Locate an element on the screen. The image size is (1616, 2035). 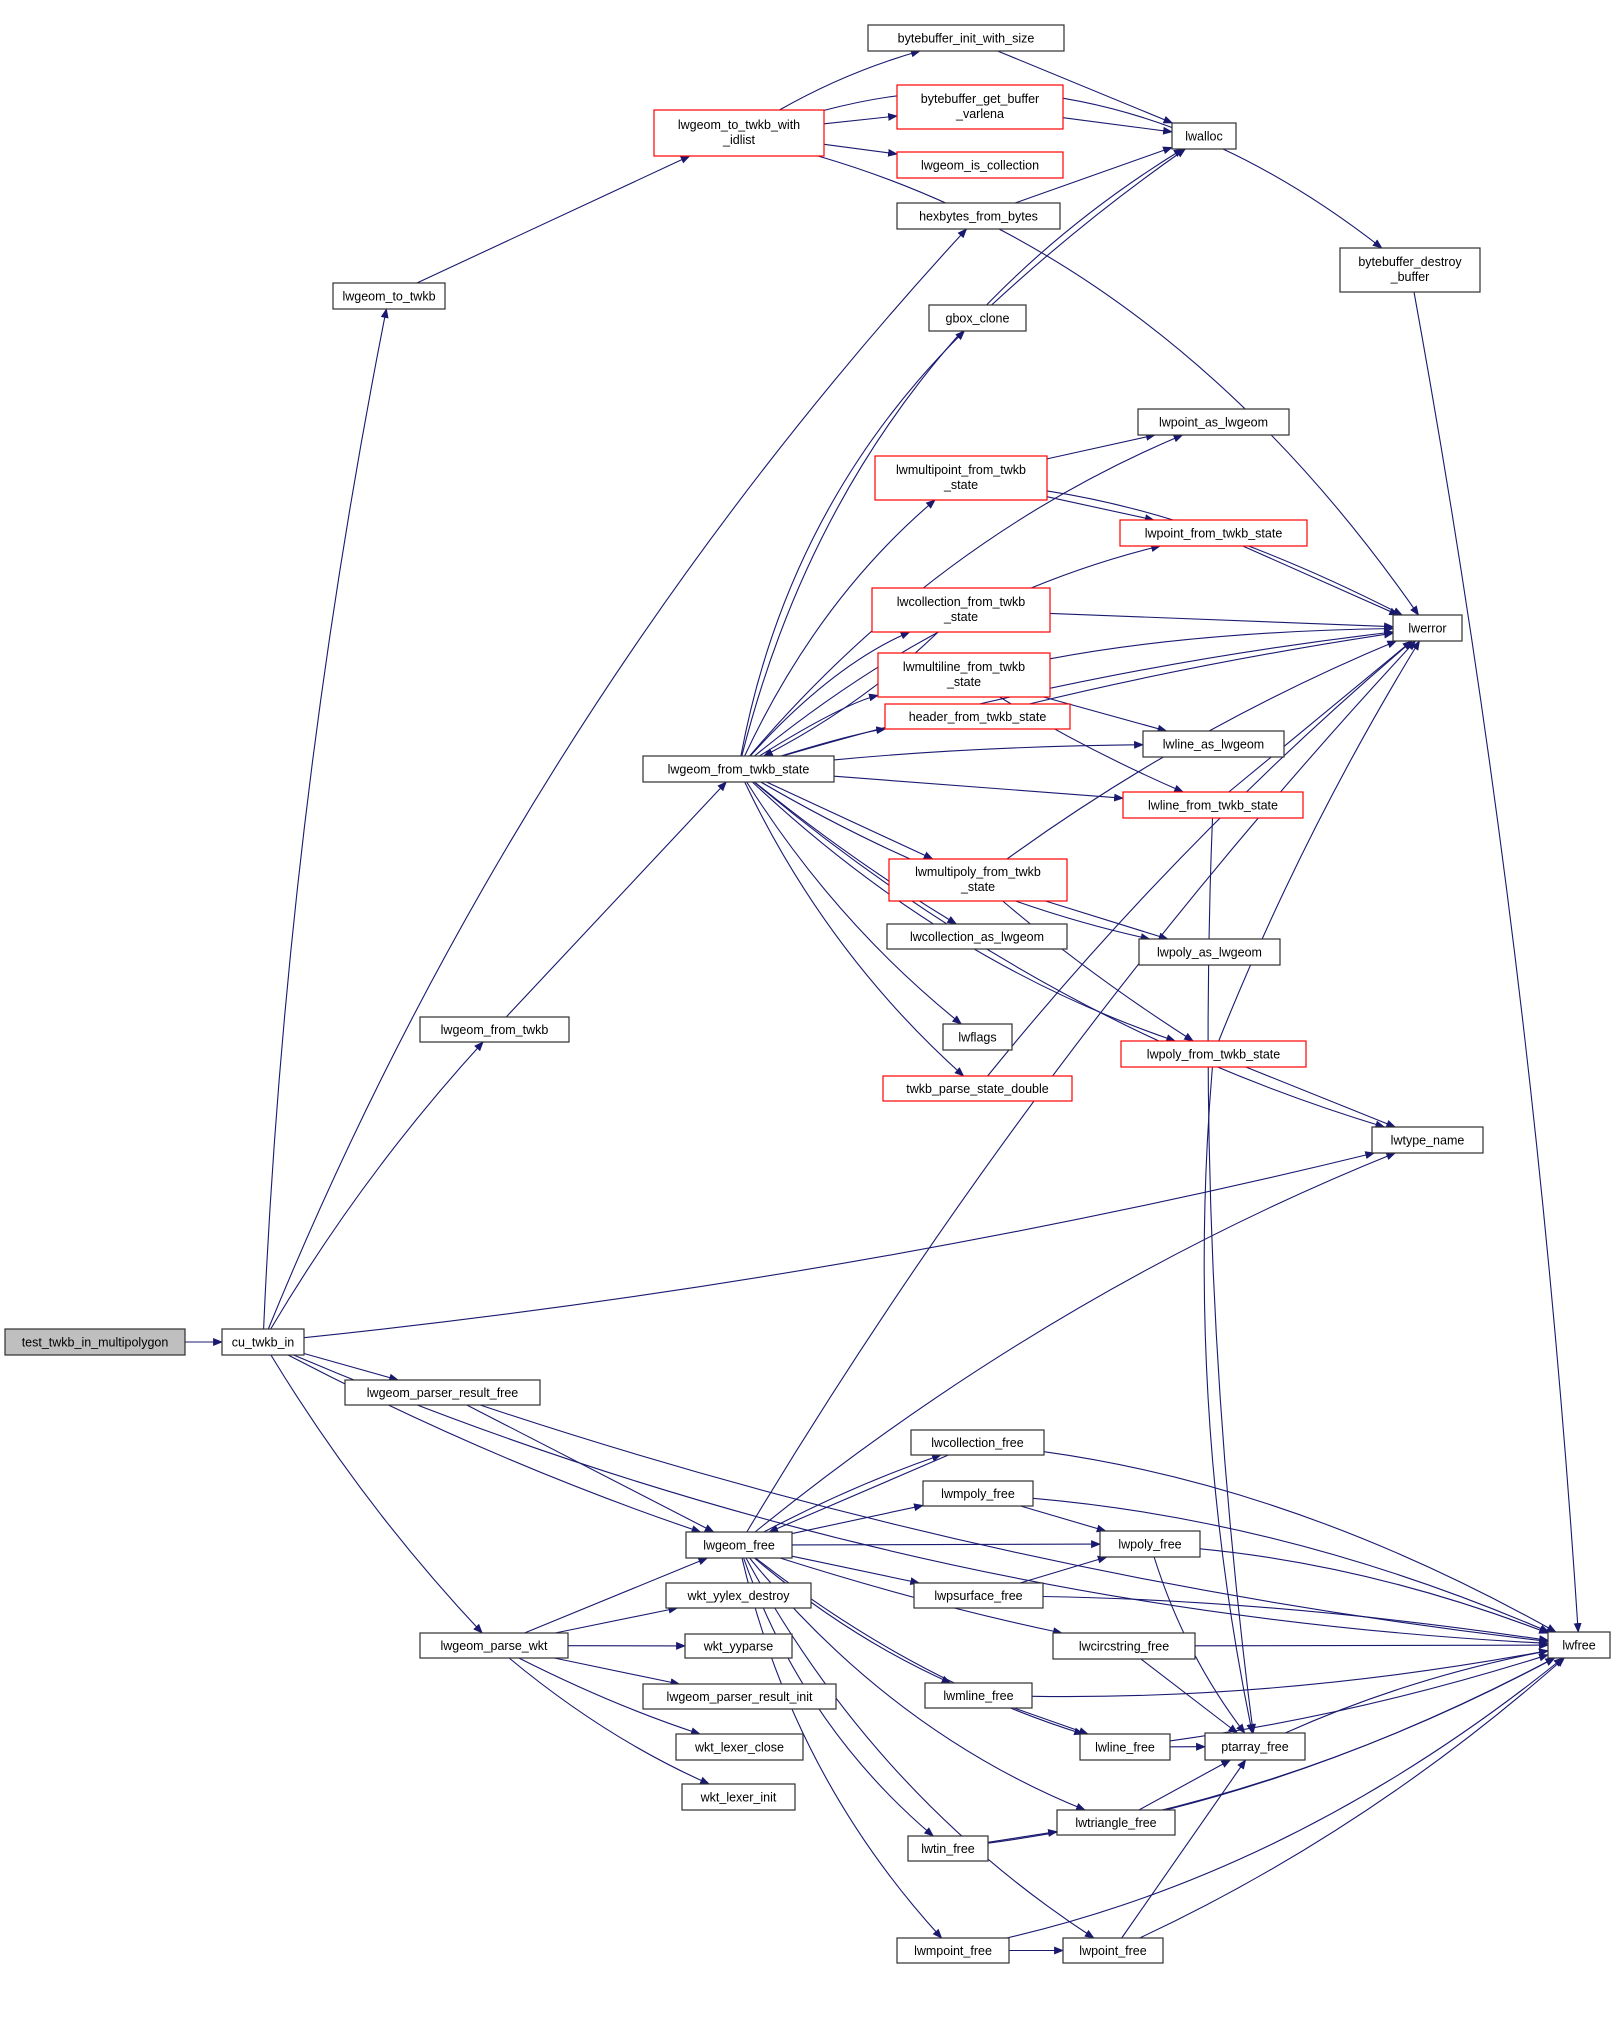
node-box-lwtin_free is located at coordinates (948, 1848).